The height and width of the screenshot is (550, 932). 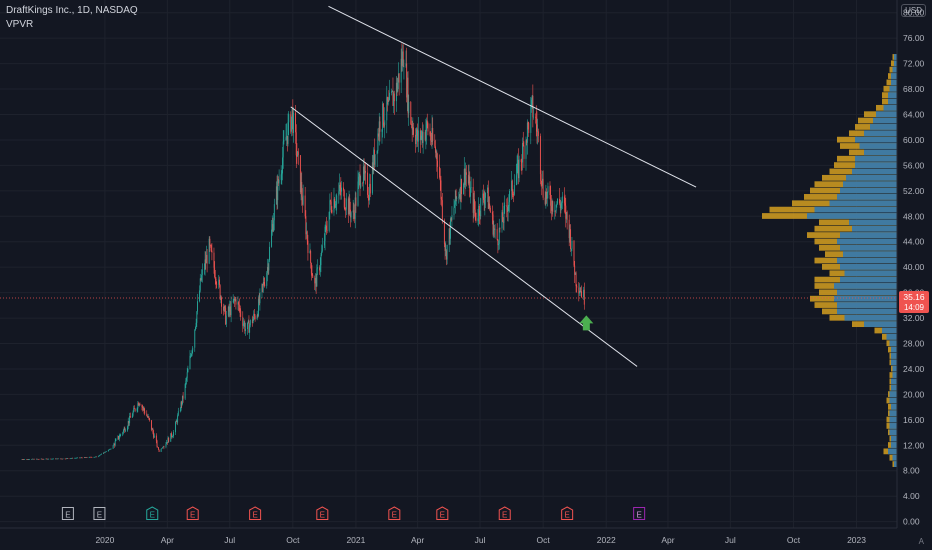 What do you see at coordinates (914, 394) in the screenshot?
I see `y-tick-label: 20.00` at bounding box center [914, 394].